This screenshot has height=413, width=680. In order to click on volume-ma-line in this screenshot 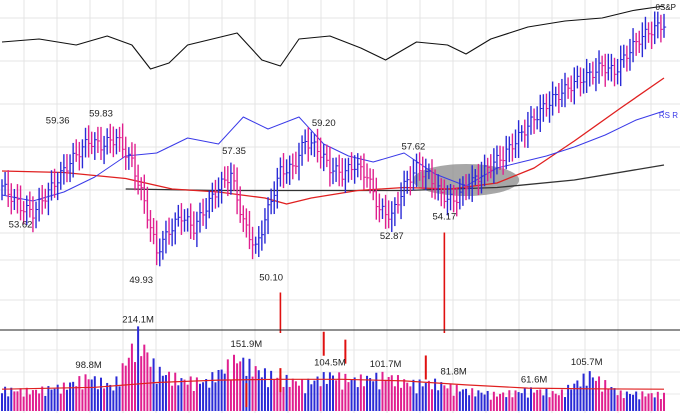, I will do `click(333, 384)`.